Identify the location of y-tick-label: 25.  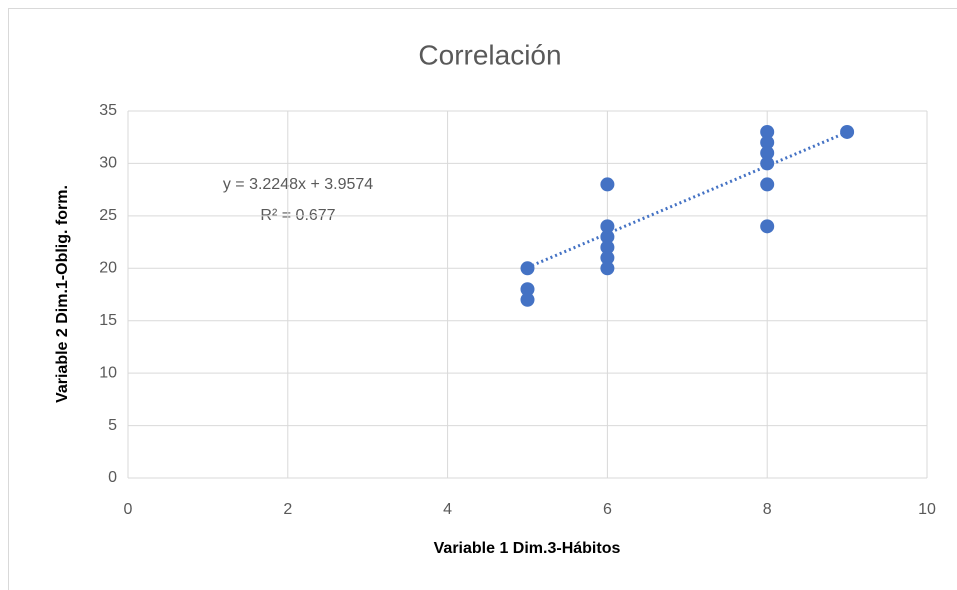
(108, 215).